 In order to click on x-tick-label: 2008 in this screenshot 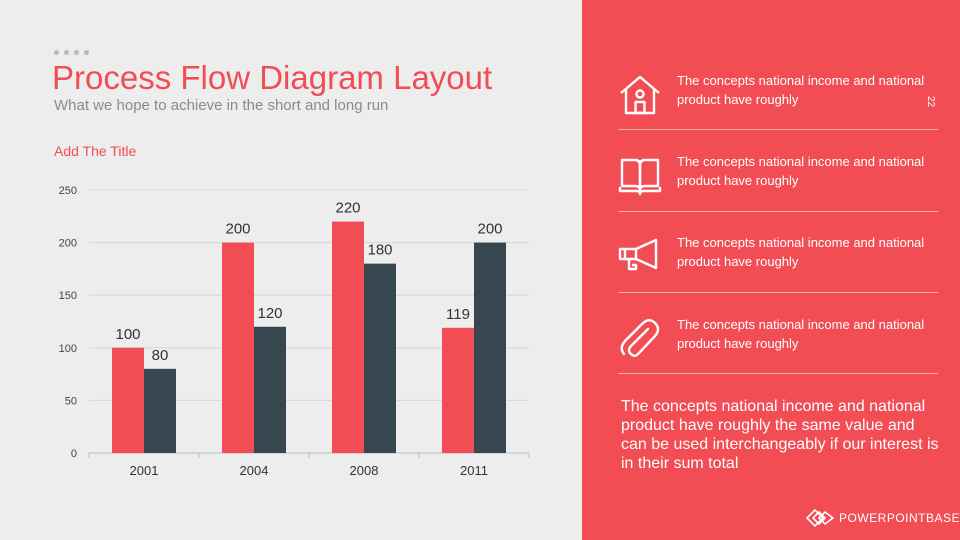, I will do `click(364, 470)`.